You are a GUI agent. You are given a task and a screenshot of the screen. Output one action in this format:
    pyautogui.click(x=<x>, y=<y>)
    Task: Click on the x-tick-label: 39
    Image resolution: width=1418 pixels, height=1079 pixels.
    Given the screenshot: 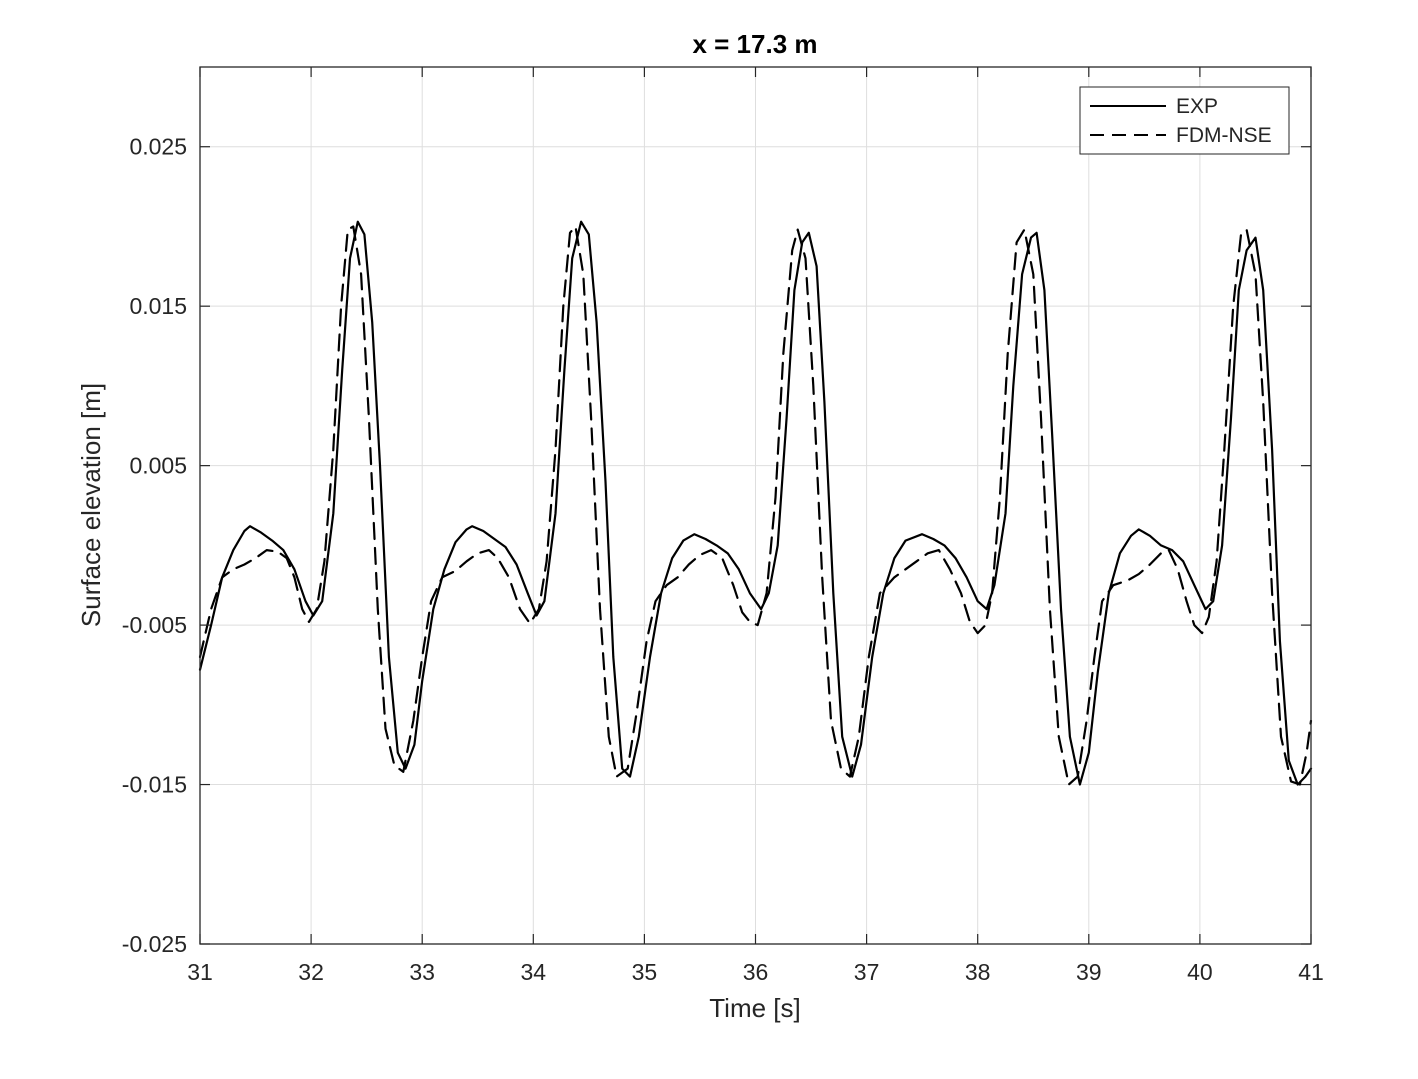 What is the action you would take?
    pyautogui.click(x=1089, y=972)
    